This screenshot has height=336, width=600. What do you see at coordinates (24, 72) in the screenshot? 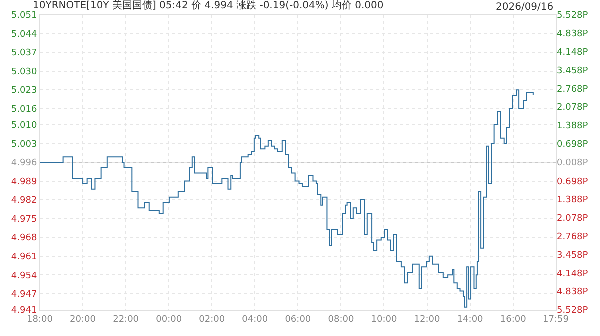
I see `y-tick-label: 5.030` at bounding box center [24, 72].